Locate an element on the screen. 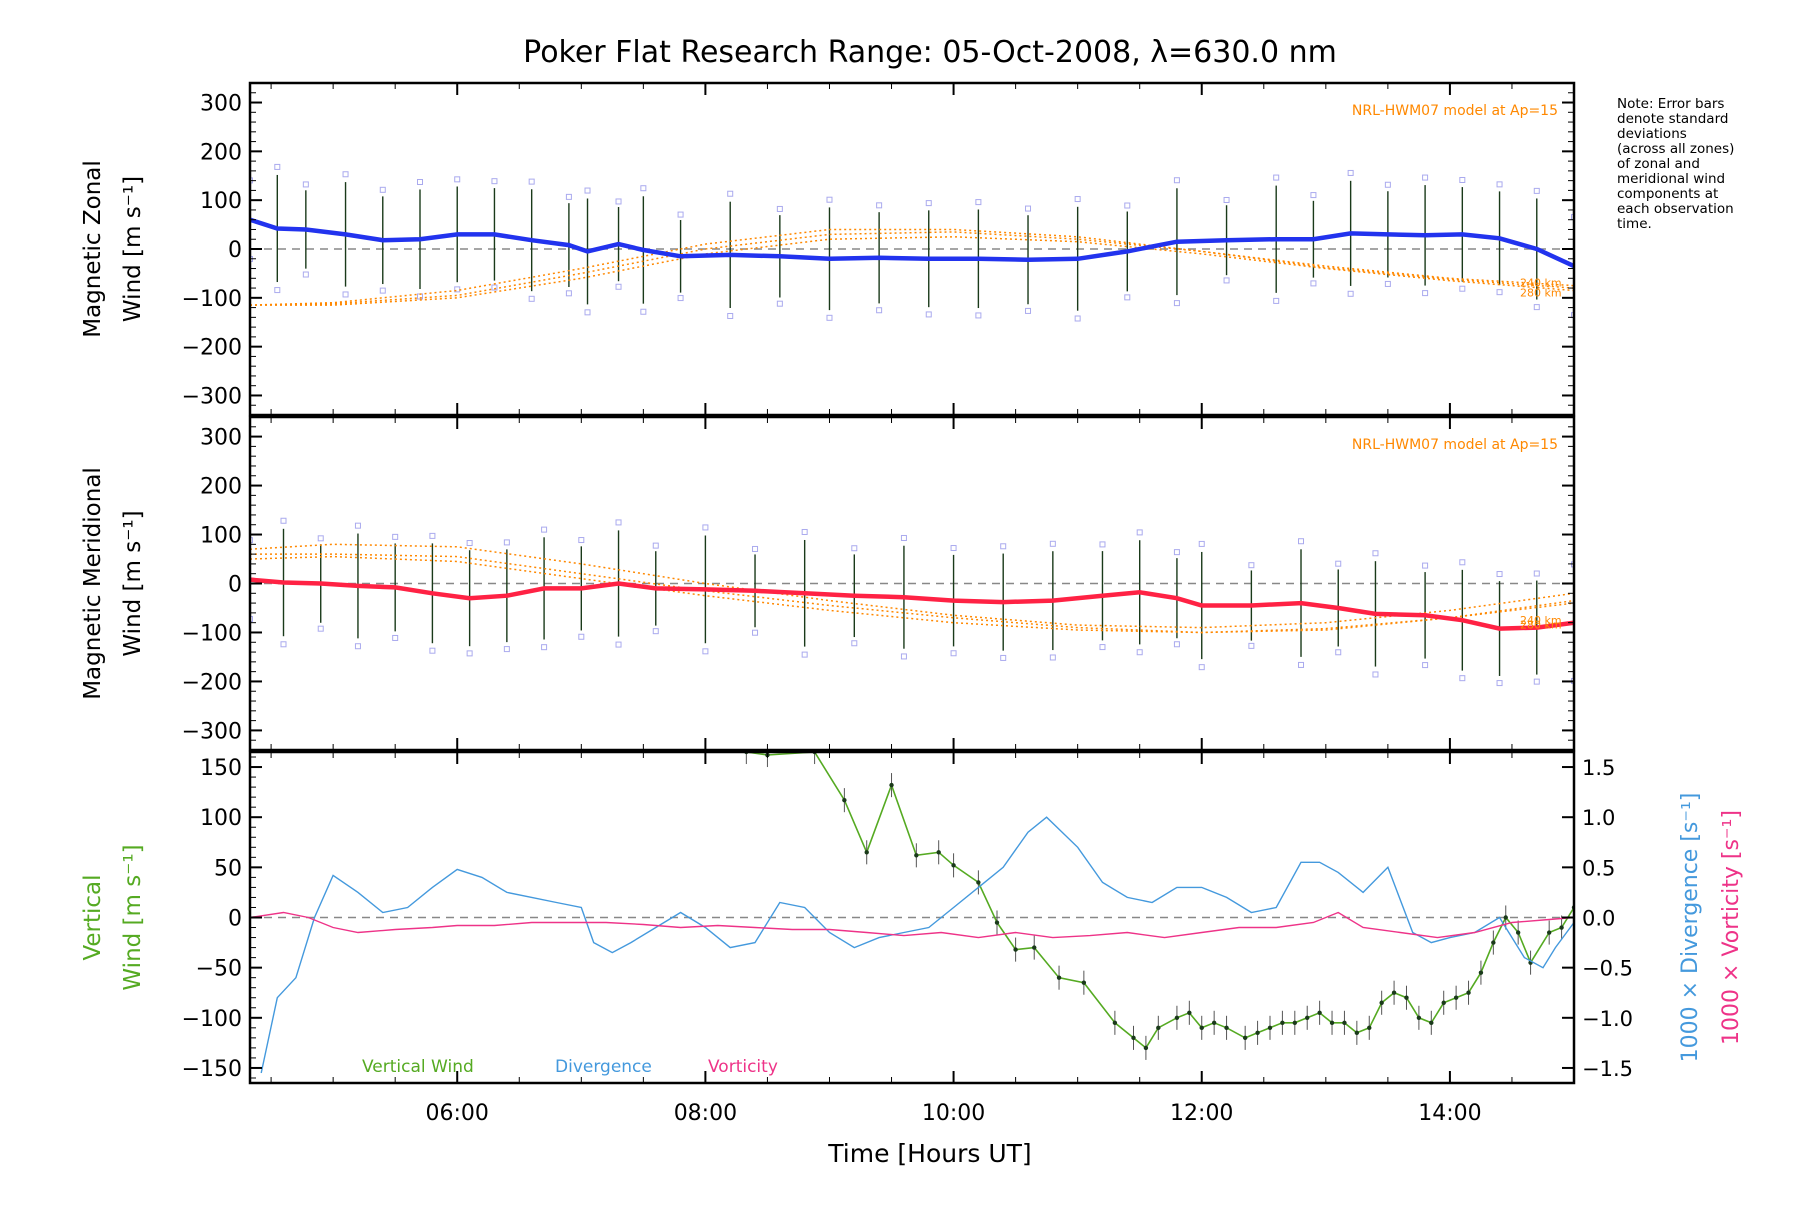 The image size is (1800, 1205). y-axis-label-line1: Magnetic Meridional is located at coordinates (93, 583).